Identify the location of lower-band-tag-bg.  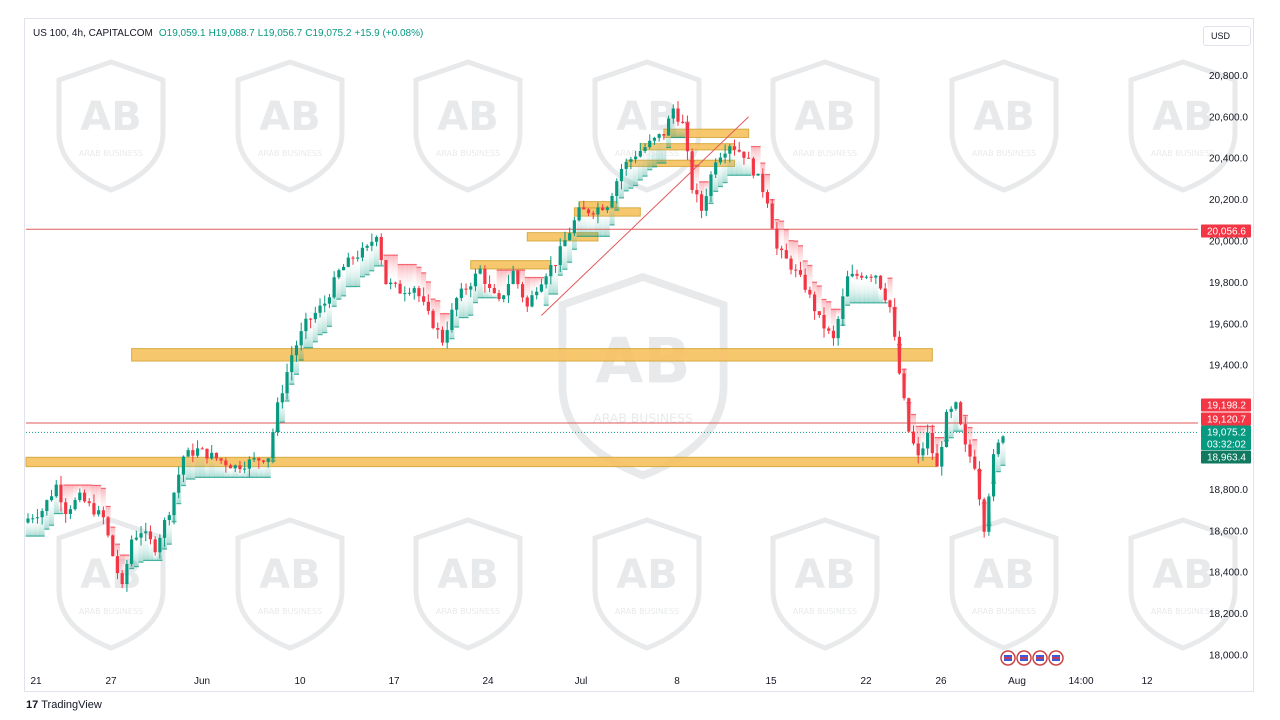
(1226, 419).